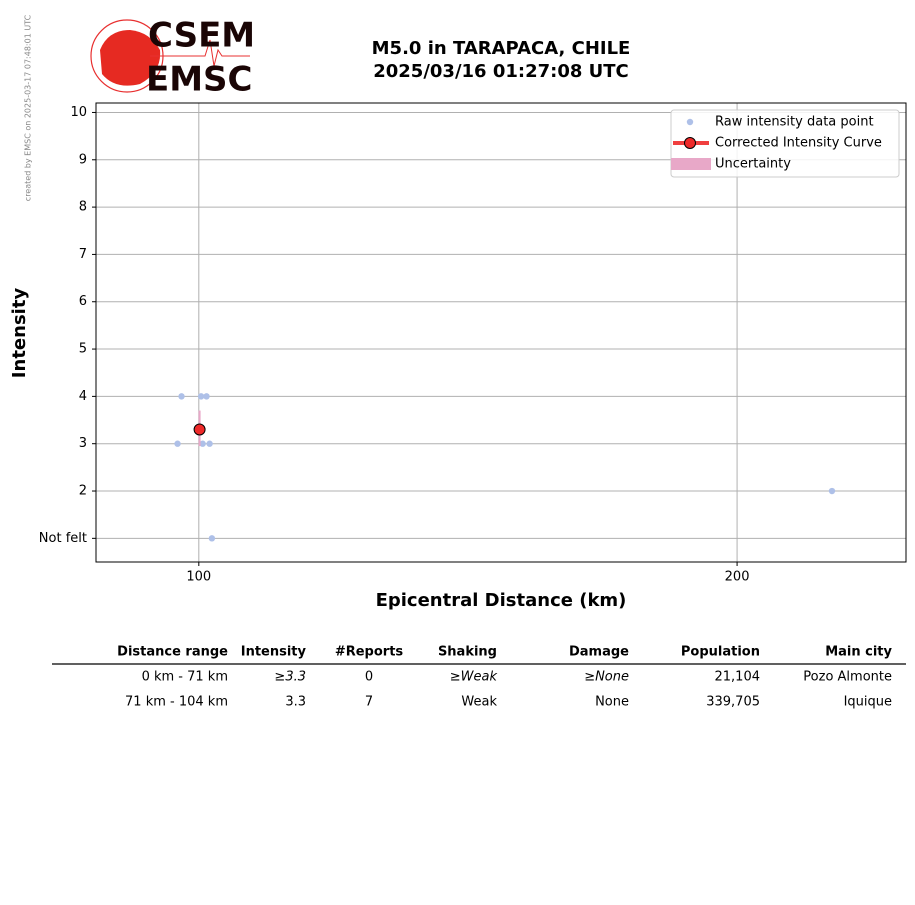 The image size is (915, 905). What do you see at coordinates (369, 652) in the screenshot?
I see `table-header: #Reports` at bounding box center [369, 652].